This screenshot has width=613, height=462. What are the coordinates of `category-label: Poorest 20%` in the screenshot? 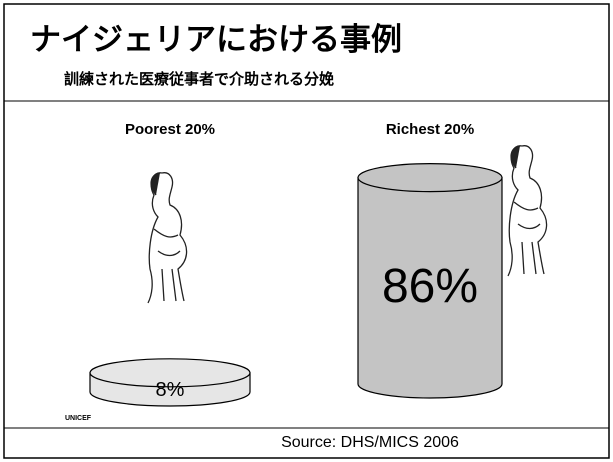 It's located at (170, 129).